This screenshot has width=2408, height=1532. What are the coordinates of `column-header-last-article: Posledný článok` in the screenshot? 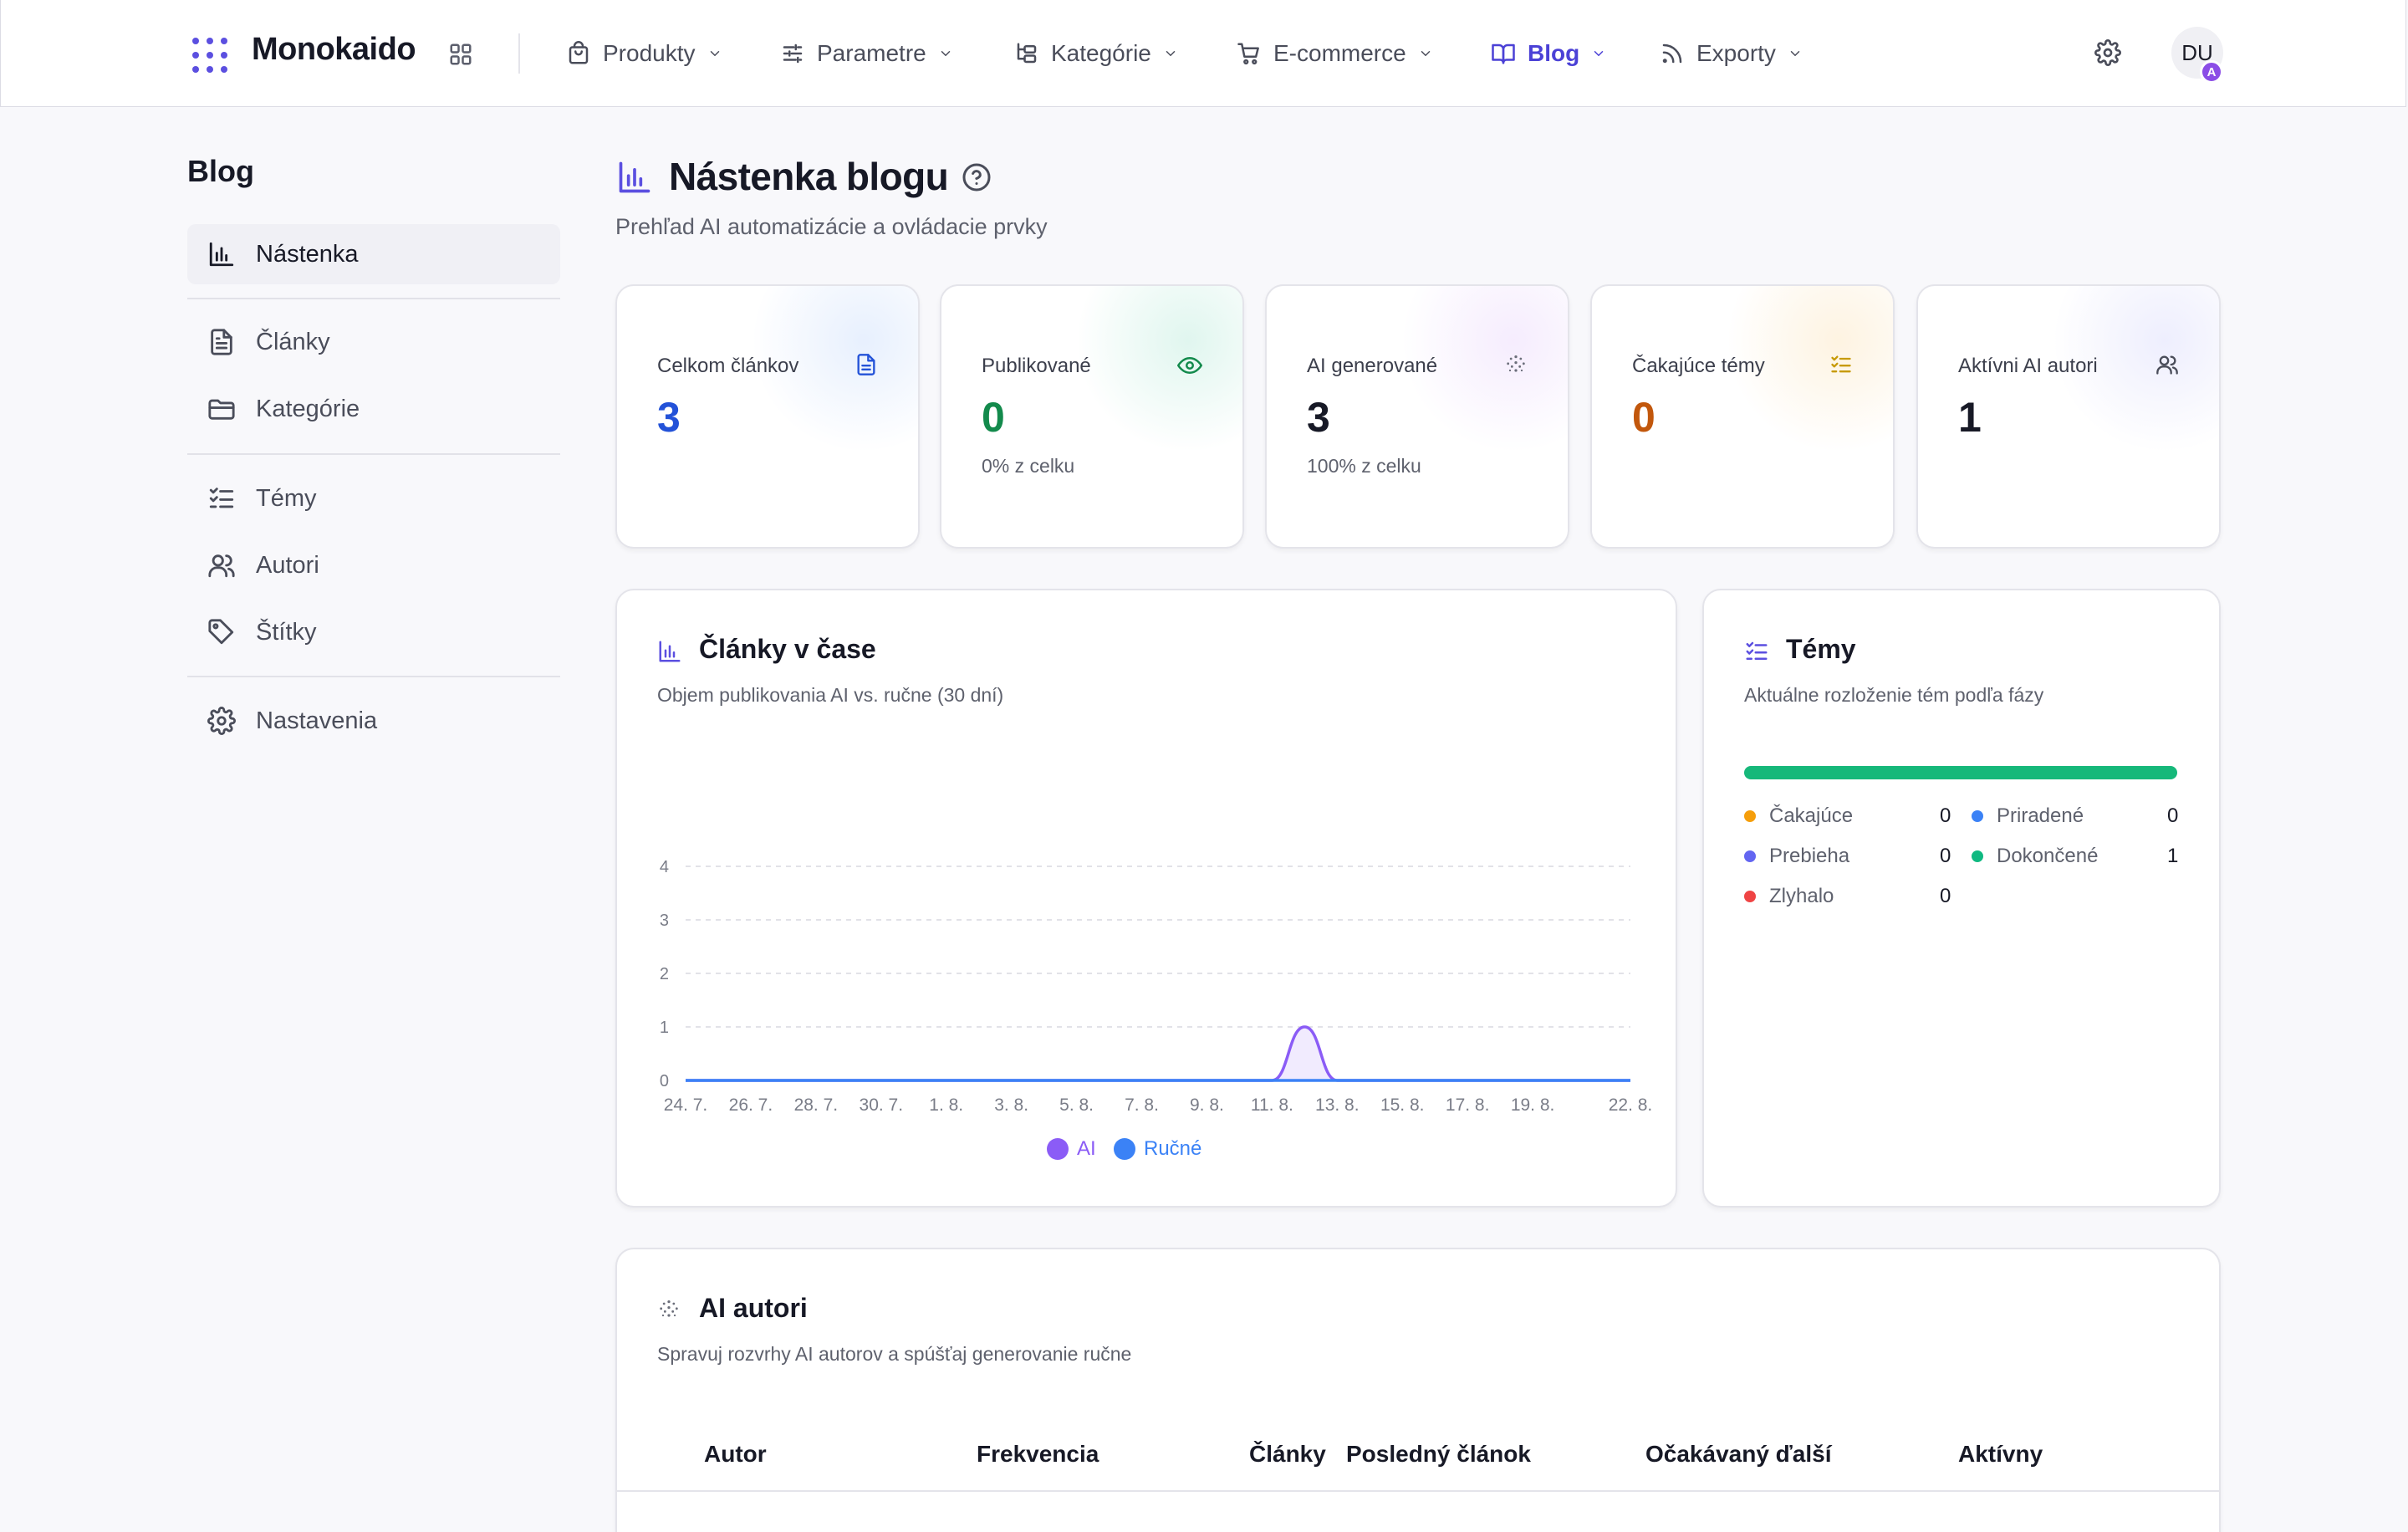 It's located at (1439, 1454).